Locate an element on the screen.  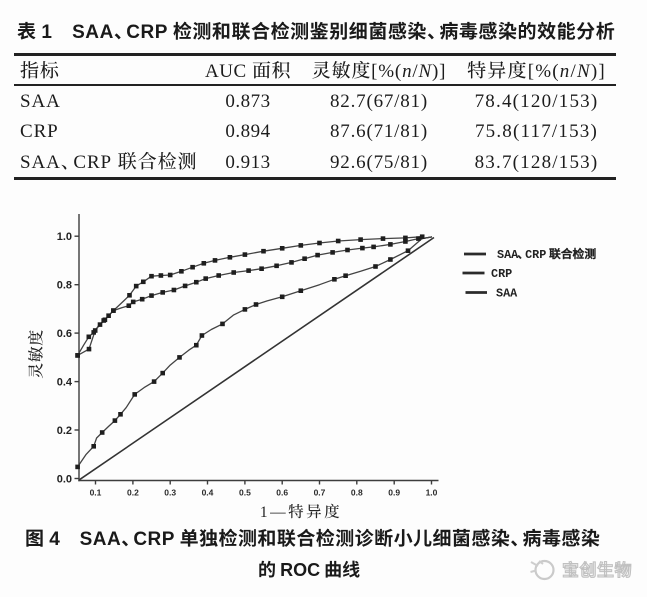
svg-text: 0.0 is located at coordinates (64, 479).